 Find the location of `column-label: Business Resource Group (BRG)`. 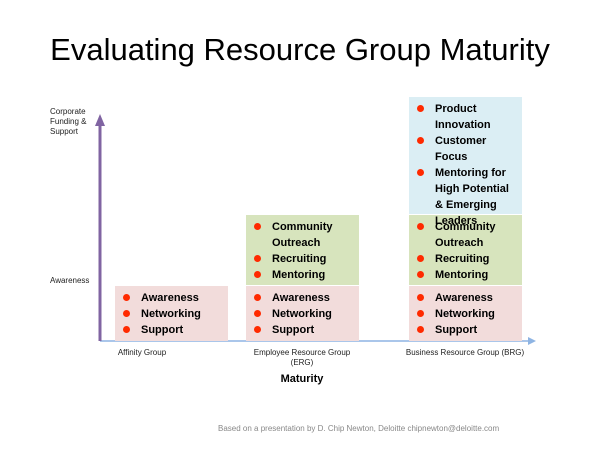

column-label: Business Resource Group (BRG) is located at coordinates (465, 352).